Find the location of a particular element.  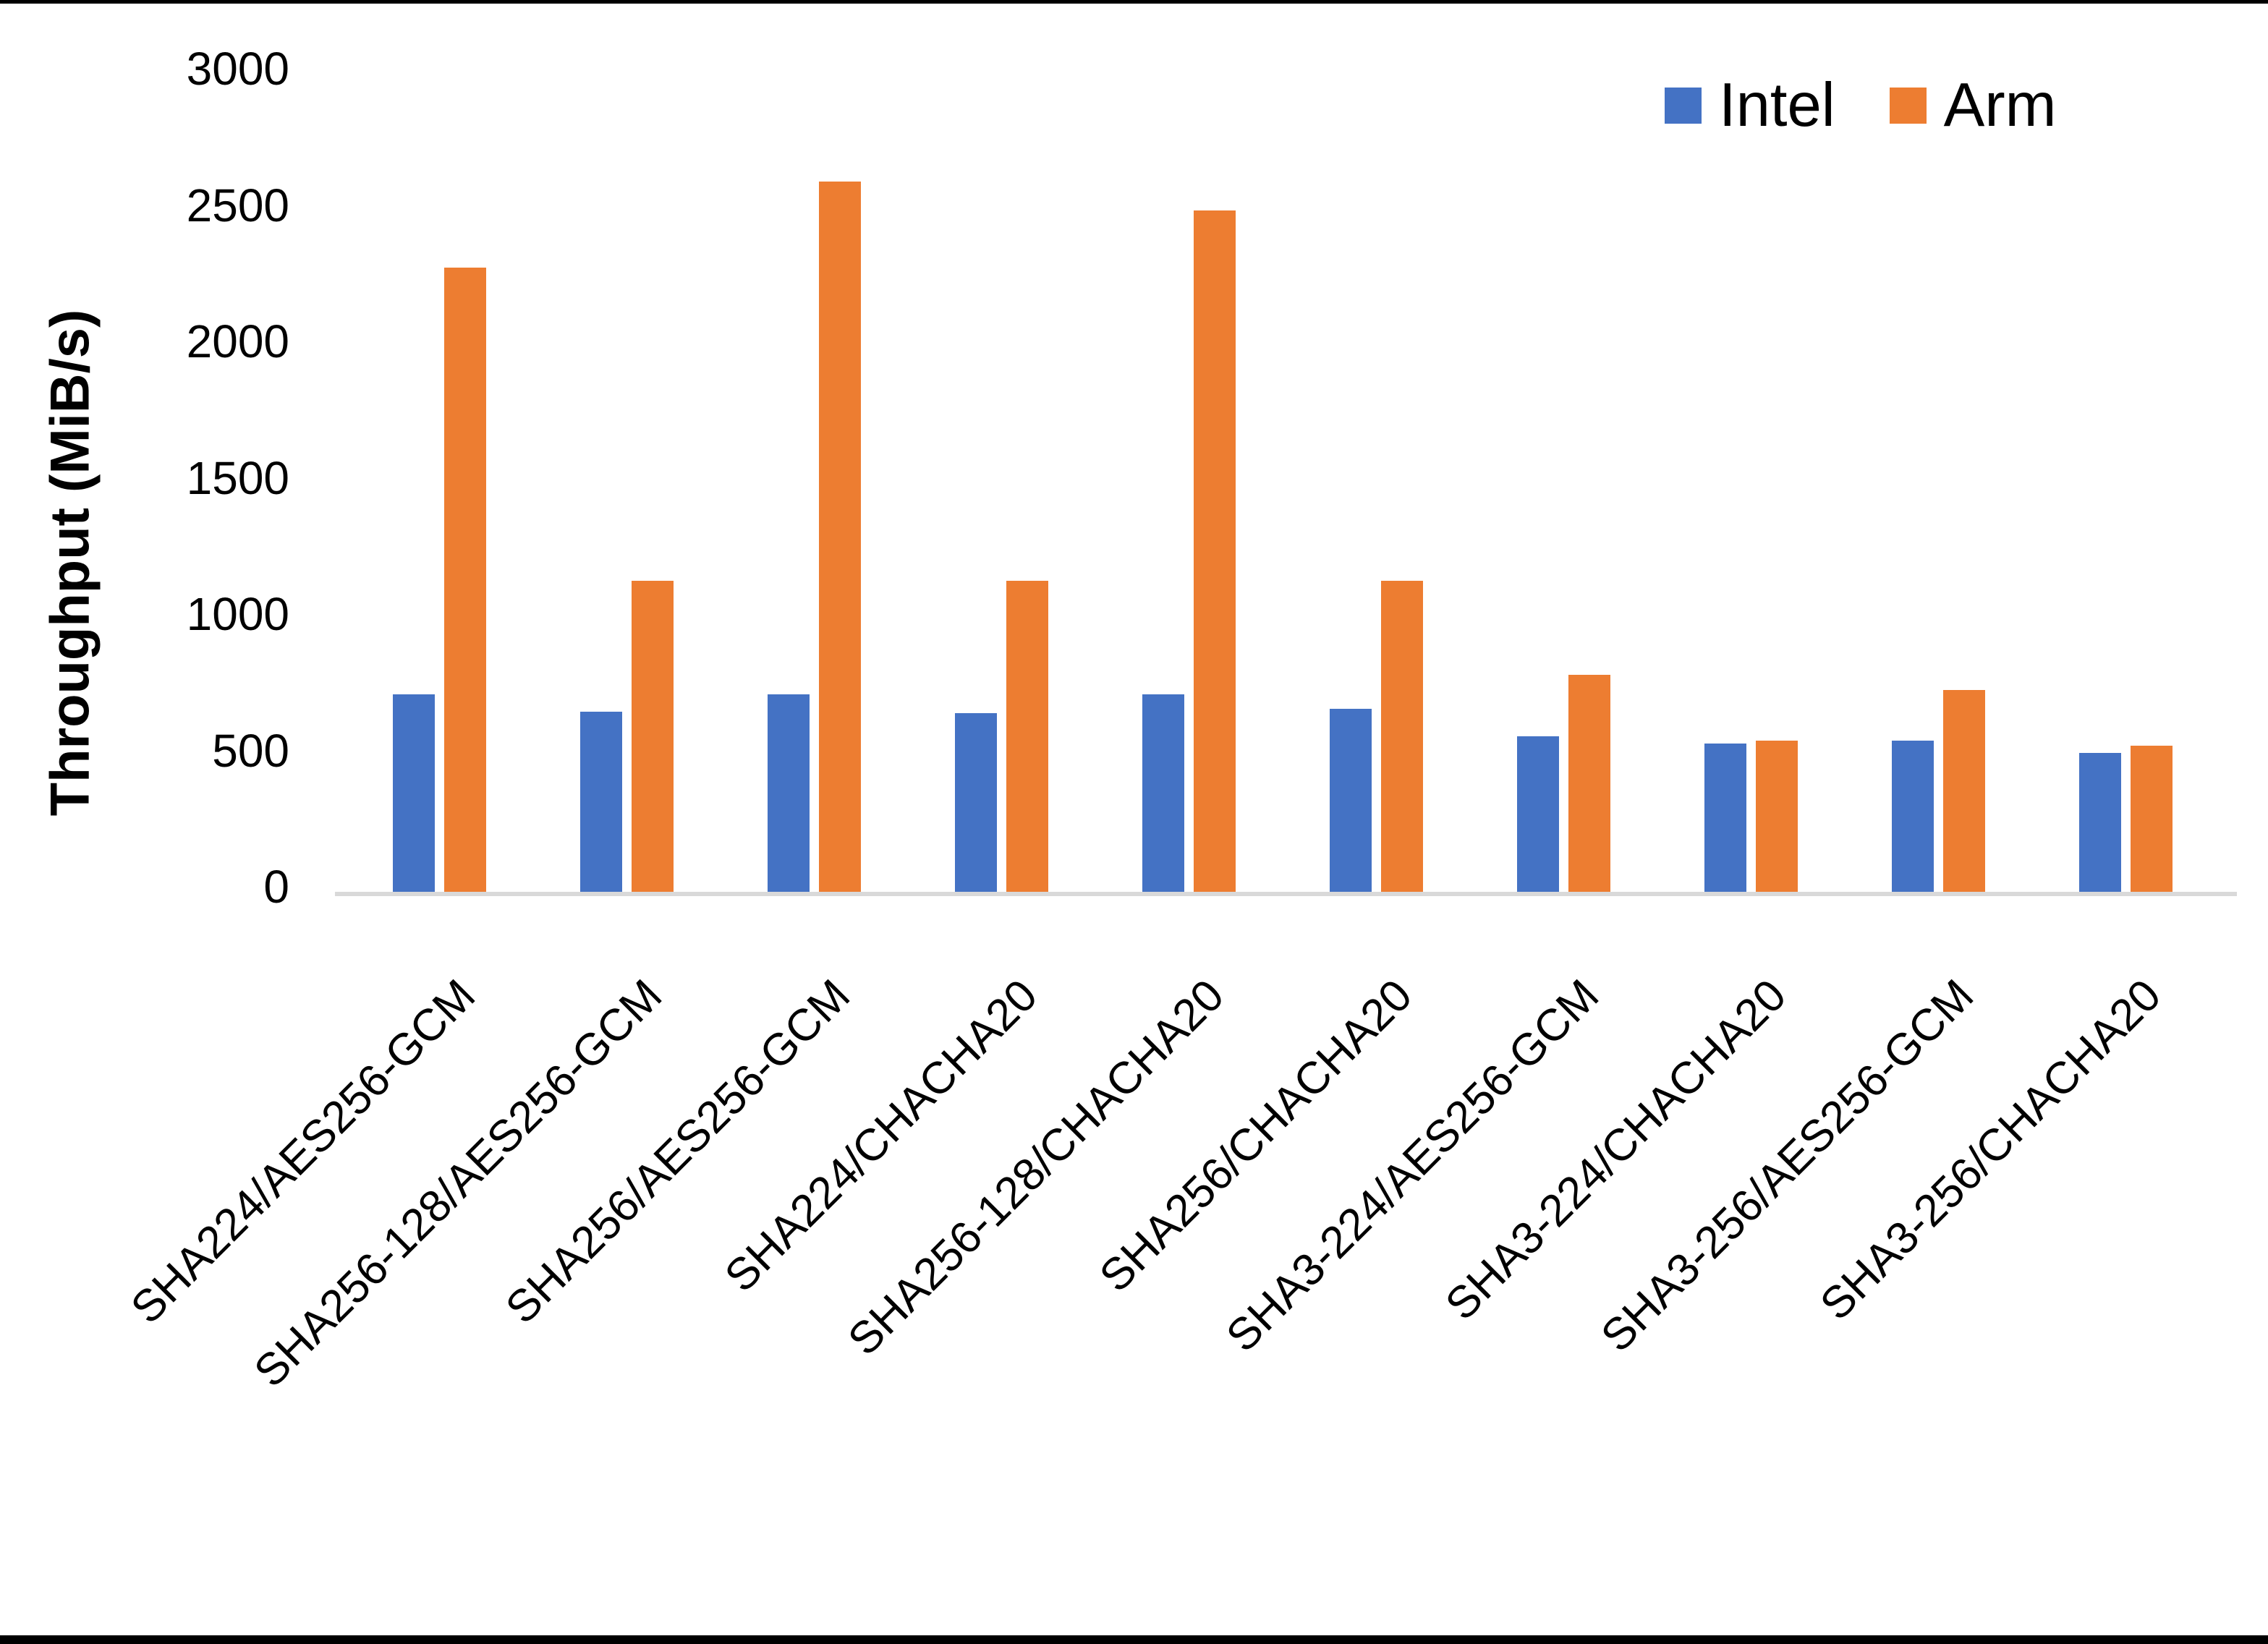

legend-label-intel: Intel is located at coordinates (1777, 105).